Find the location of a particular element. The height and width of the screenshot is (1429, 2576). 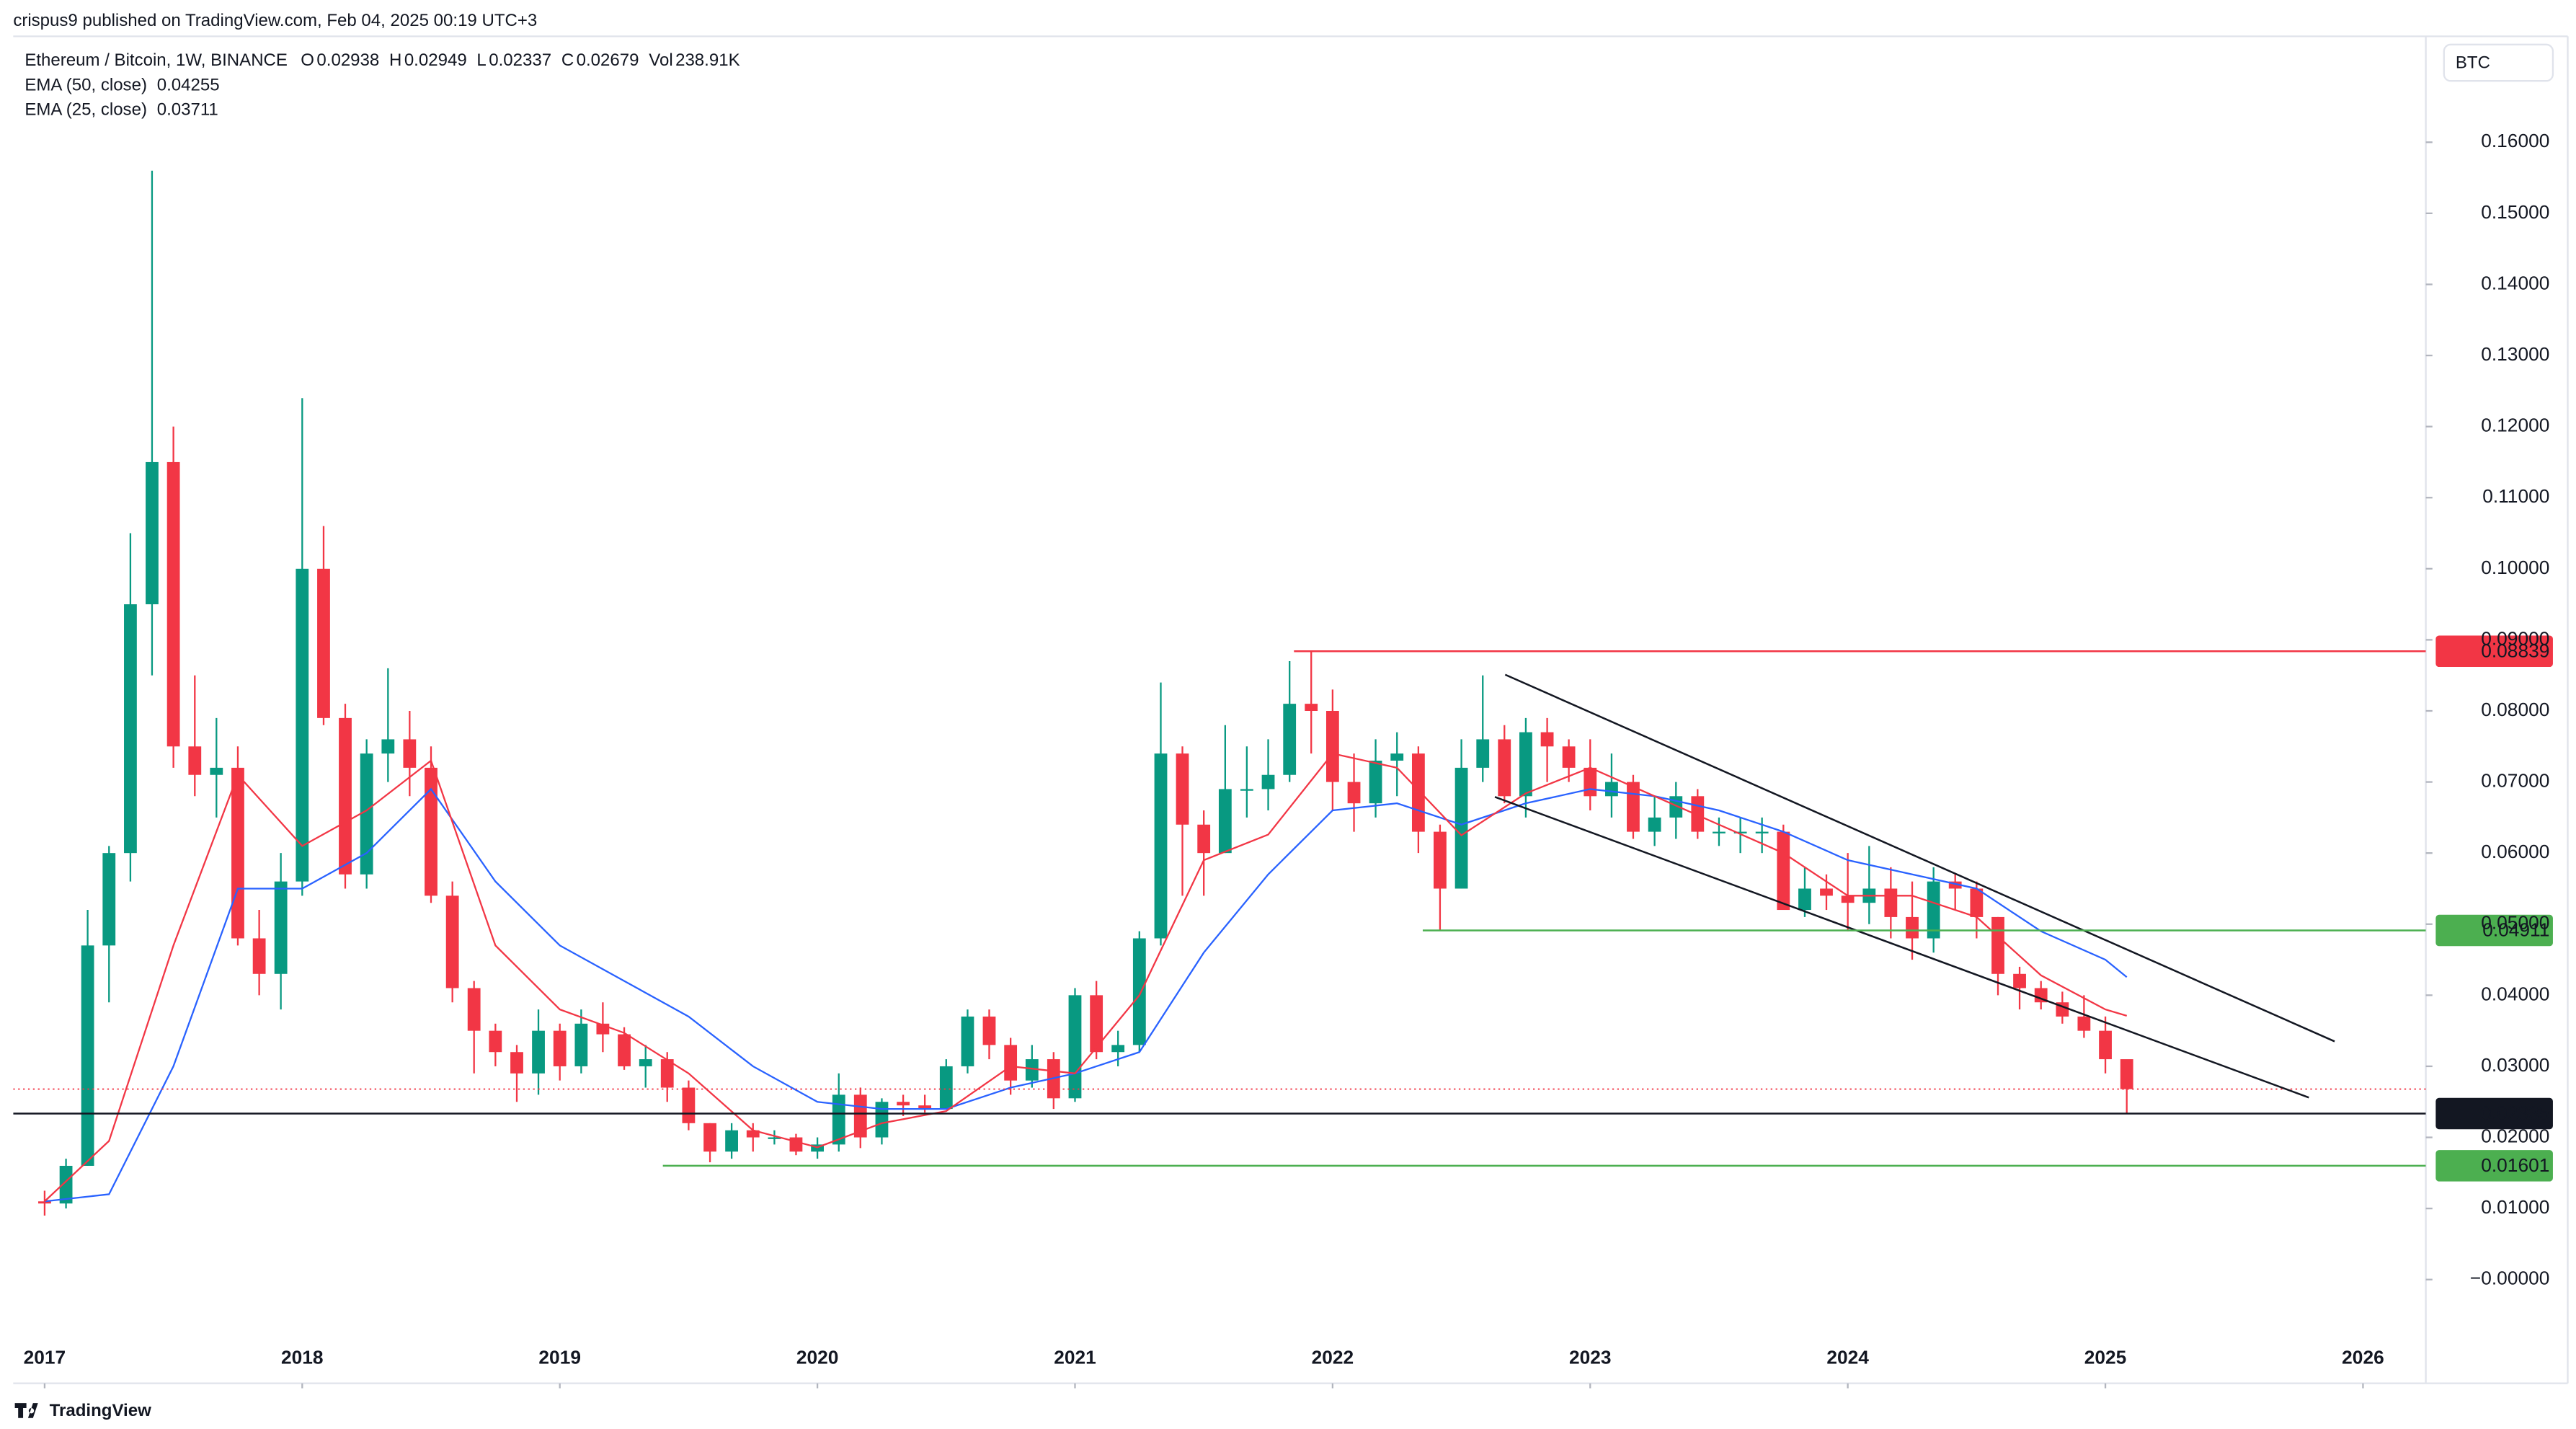

currency-box is located at coordinates (2498, 62).